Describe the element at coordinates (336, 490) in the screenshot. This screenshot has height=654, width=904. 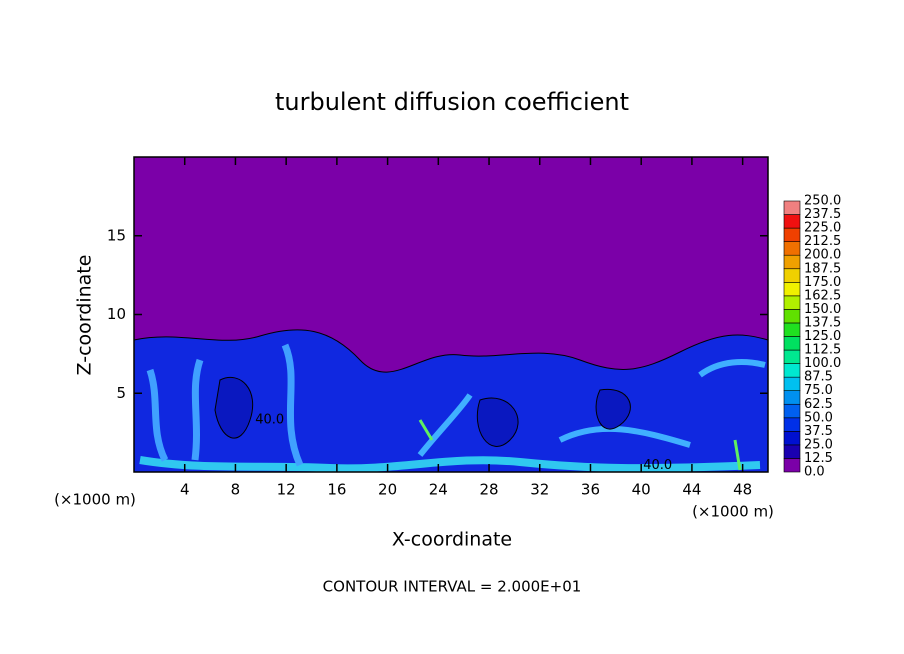
I see `x-tick-label: 16` at that location.